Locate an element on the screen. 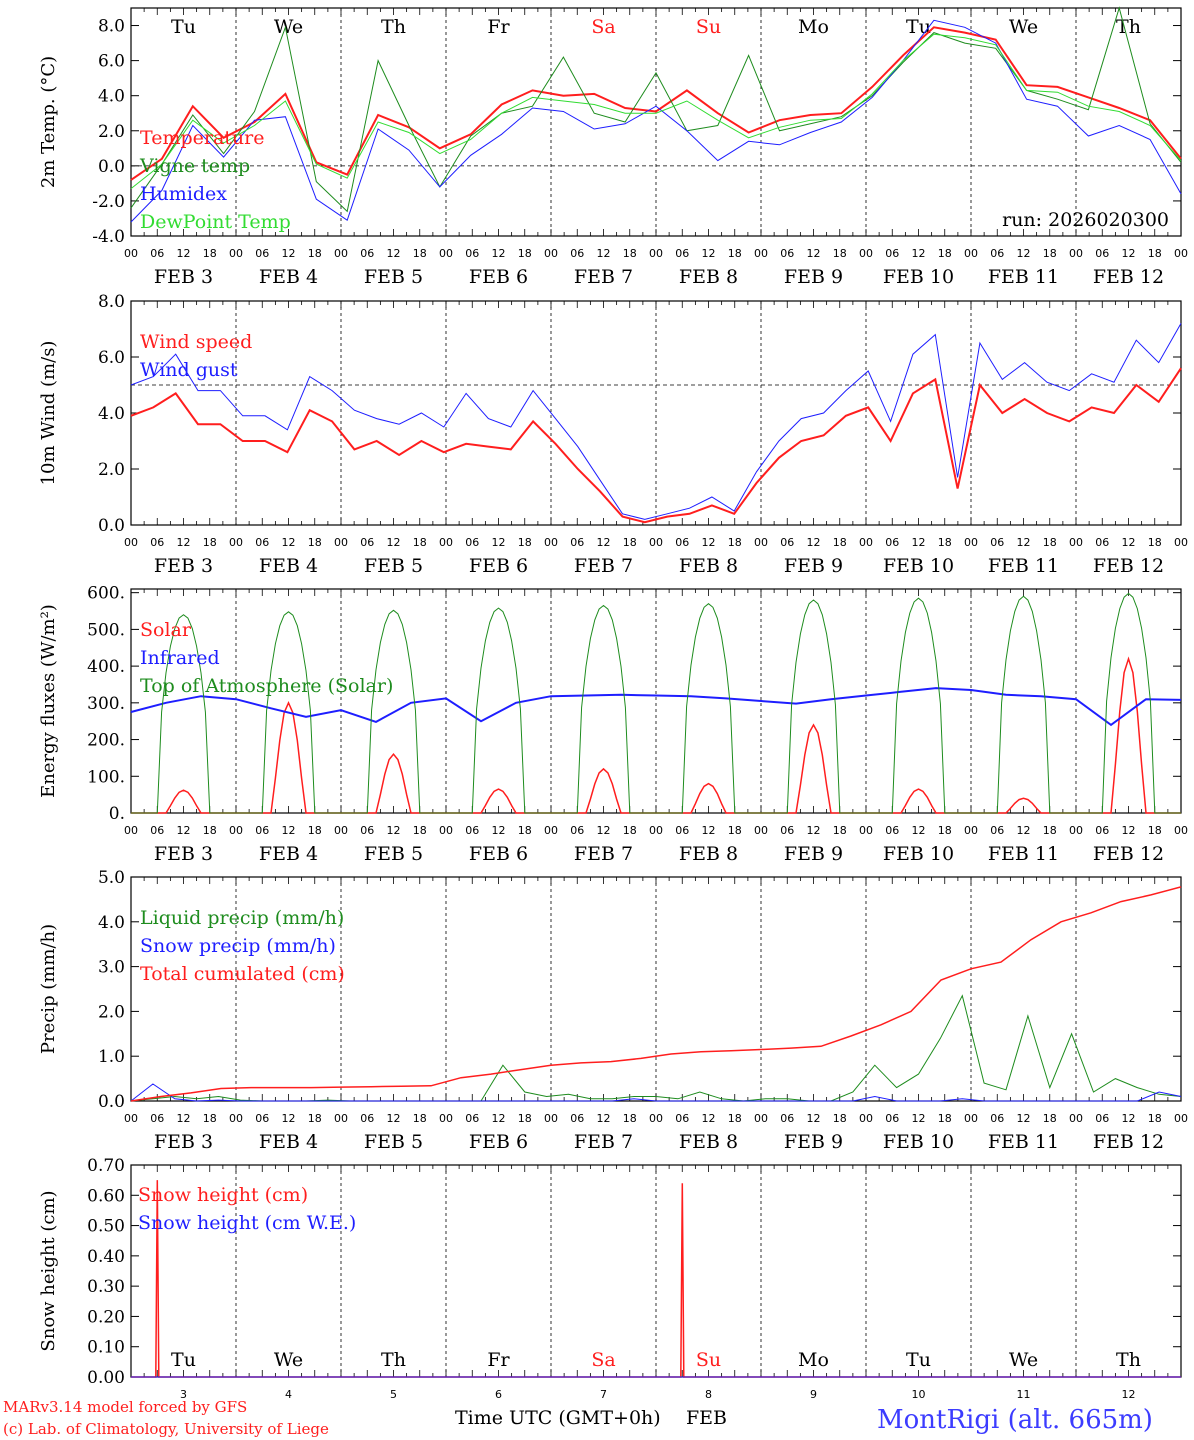 The width and height of the screenshot is (1194, 1440). date-label: FEB 11 is located at coordinates (1023, 277).